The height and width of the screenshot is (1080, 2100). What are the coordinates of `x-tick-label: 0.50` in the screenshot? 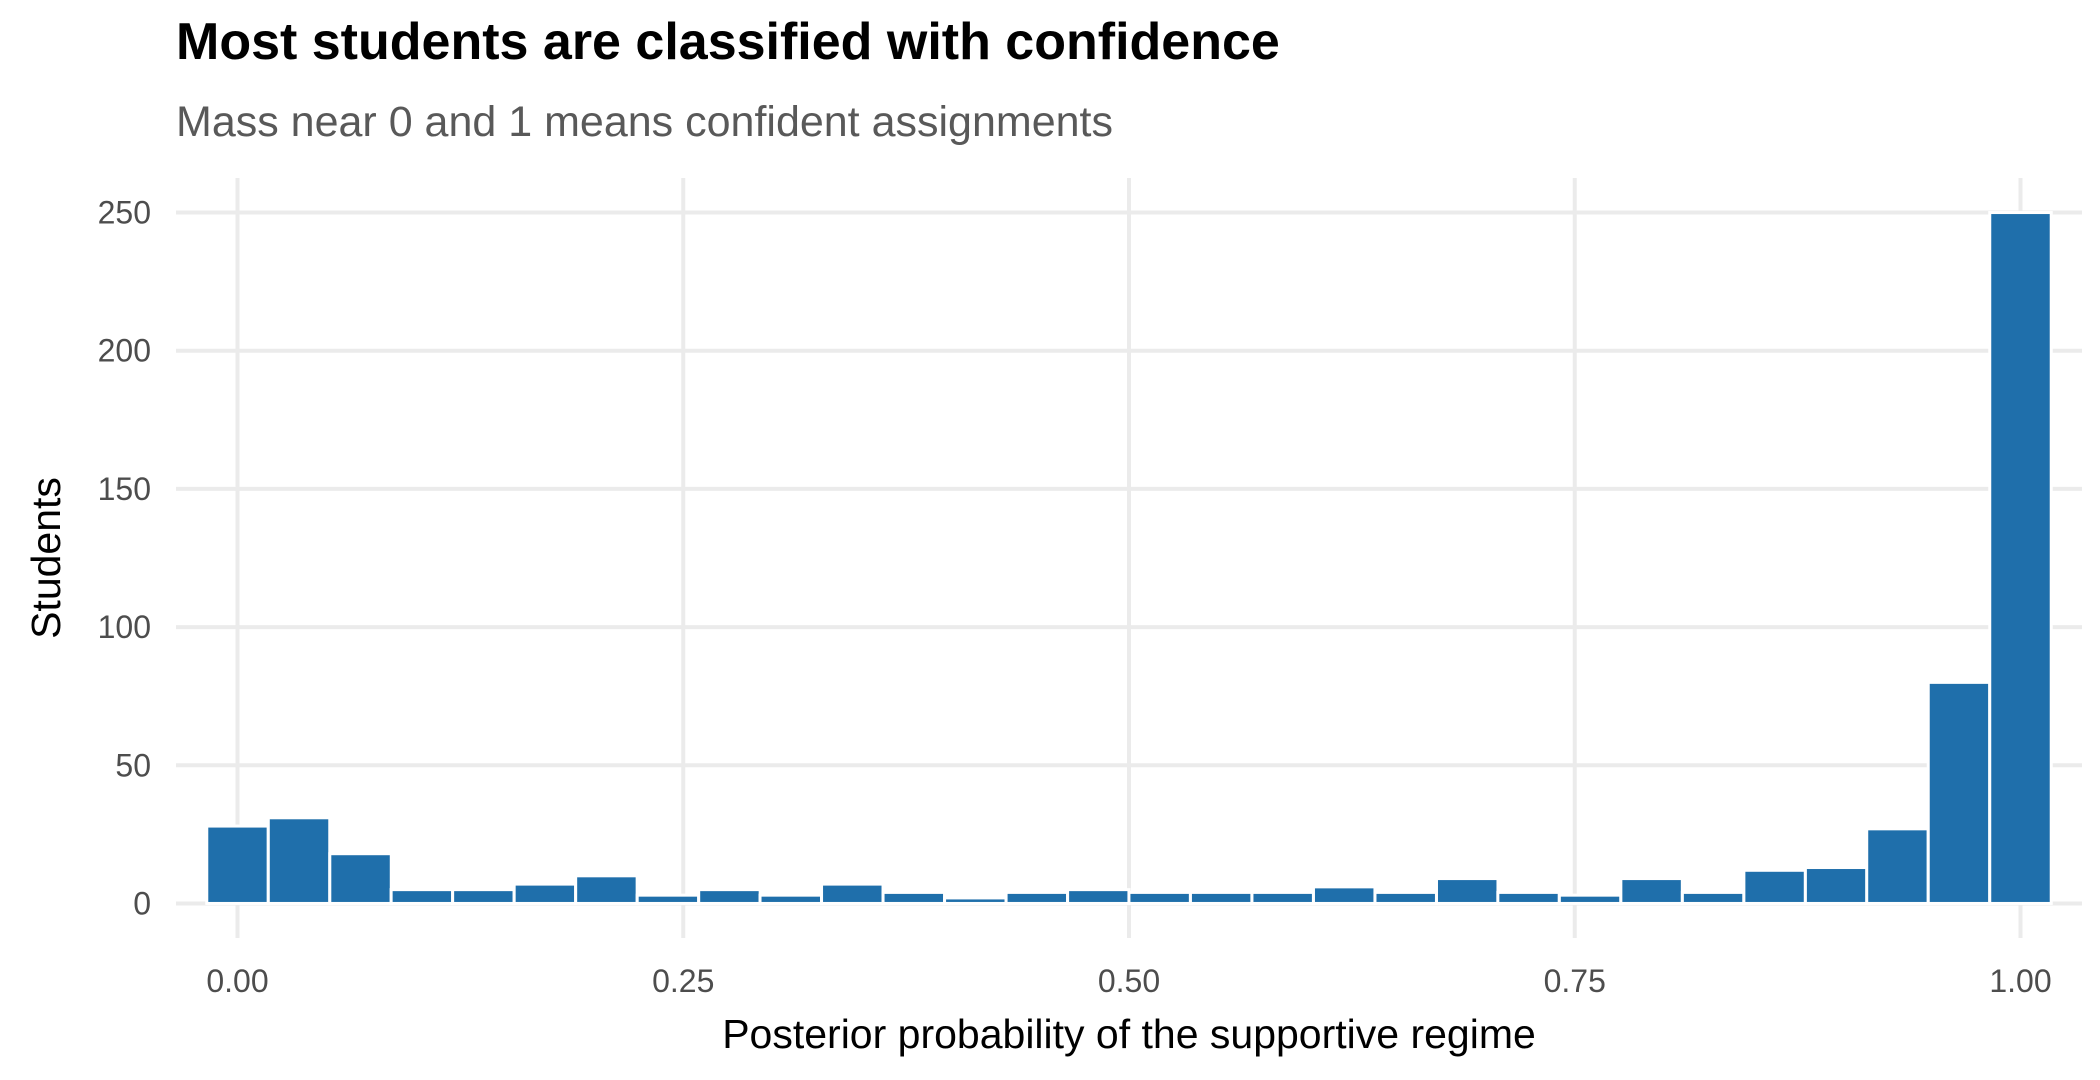 It's located at (1129, 981).